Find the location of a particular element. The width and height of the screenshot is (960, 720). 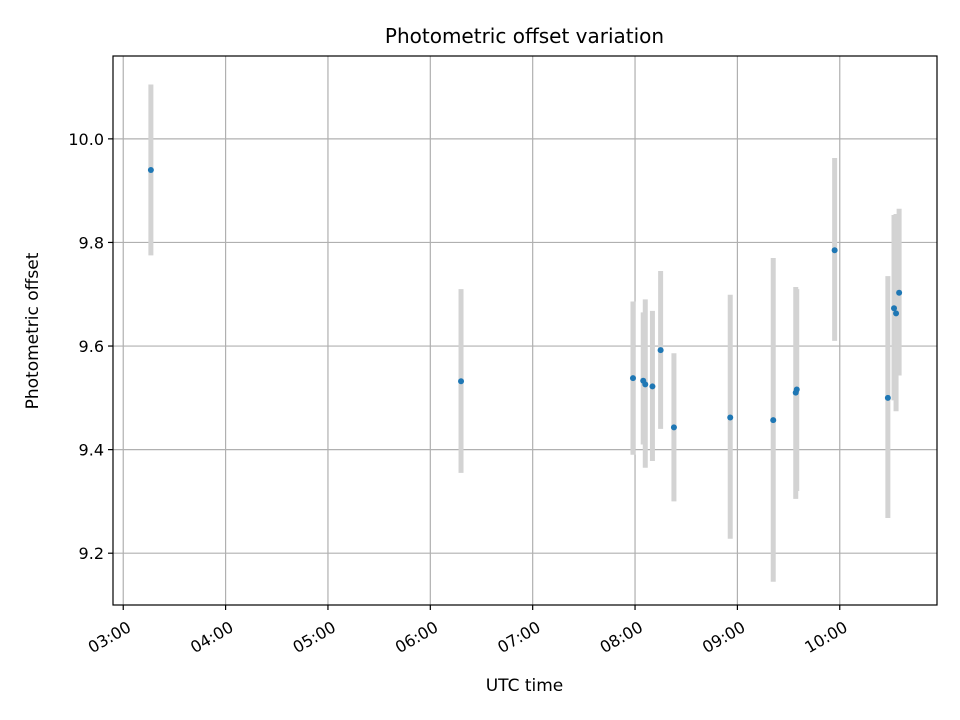

y-tick-label: 9.2 is located at coordinates (91, 553).